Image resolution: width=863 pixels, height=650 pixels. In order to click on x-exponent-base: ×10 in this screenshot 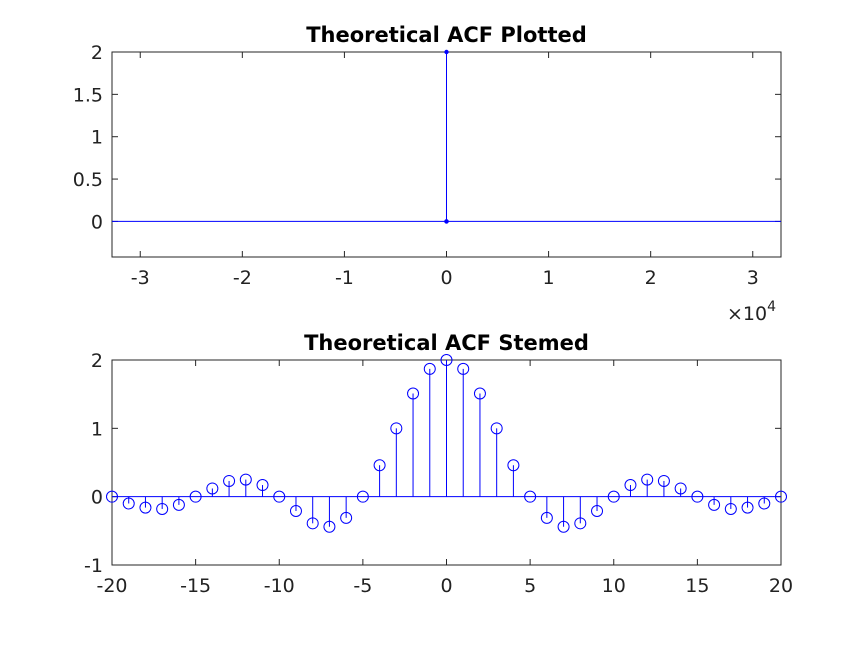, I will do `click(747, 314)`.